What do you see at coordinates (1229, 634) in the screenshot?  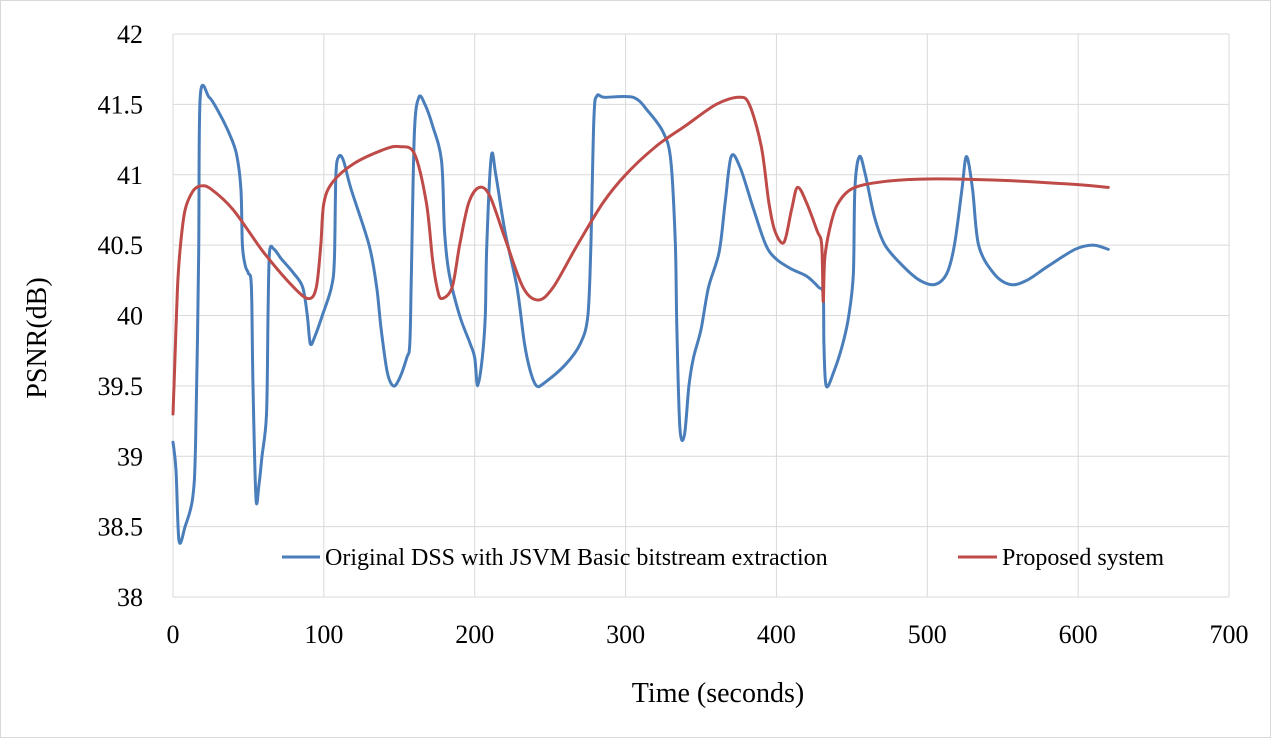 I see `x-tick-label: 700` at bounding box center [1229, 634].